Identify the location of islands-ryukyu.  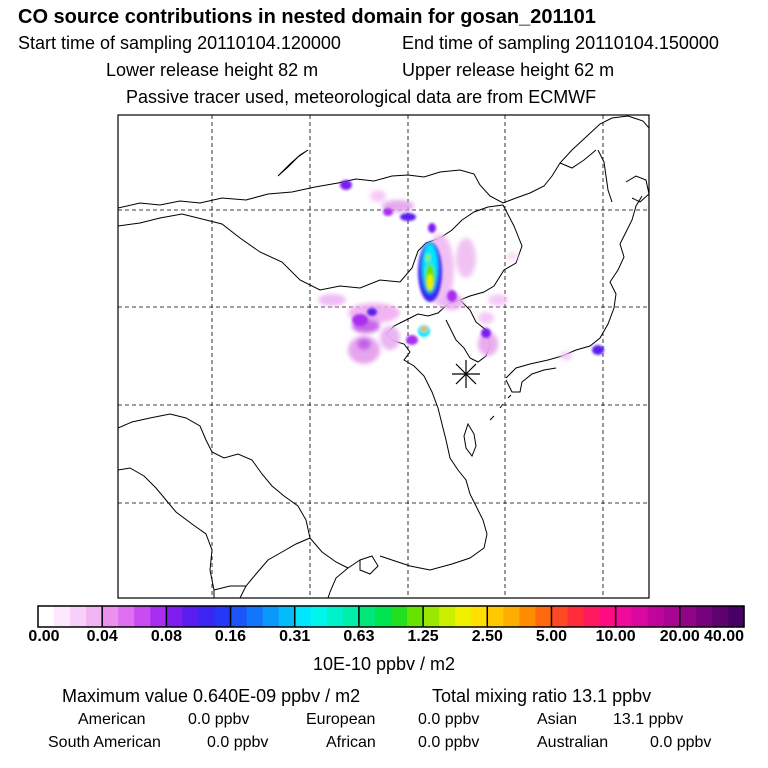
(500, 407).